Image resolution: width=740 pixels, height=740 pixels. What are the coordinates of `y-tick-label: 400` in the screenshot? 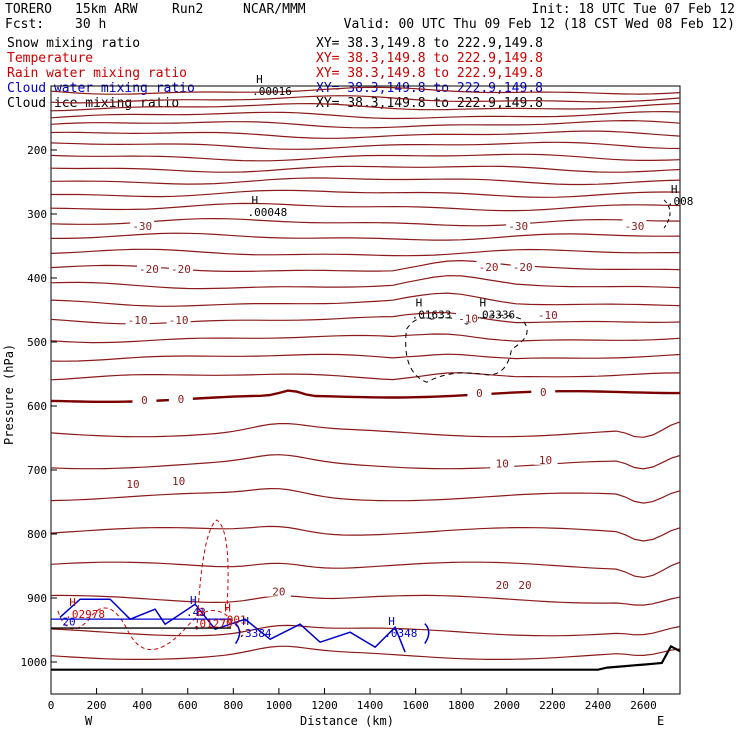 It's located at (37, 278).